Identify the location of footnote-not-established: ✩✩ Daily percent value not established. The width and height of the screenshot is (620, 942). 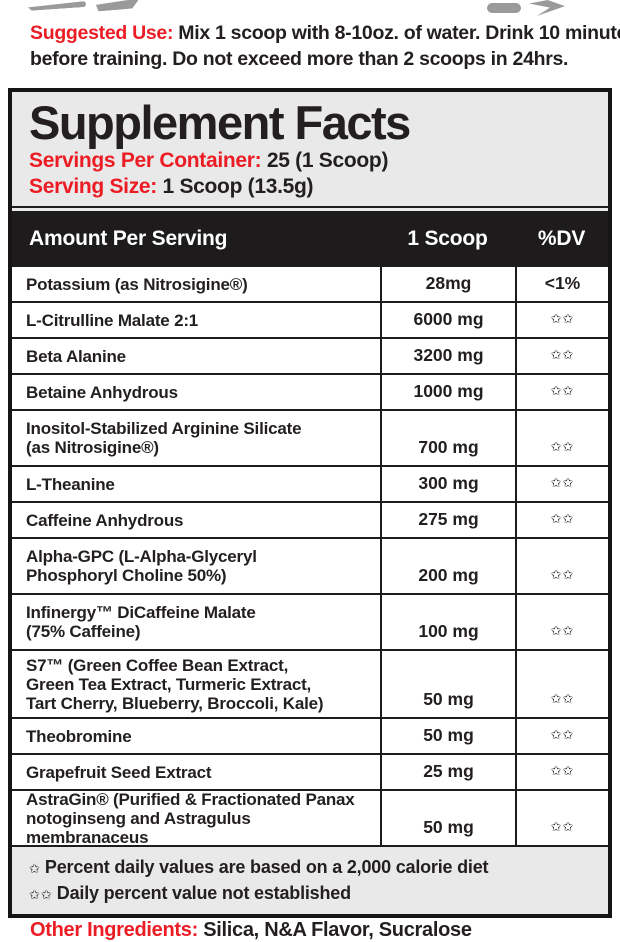
(190, 893).